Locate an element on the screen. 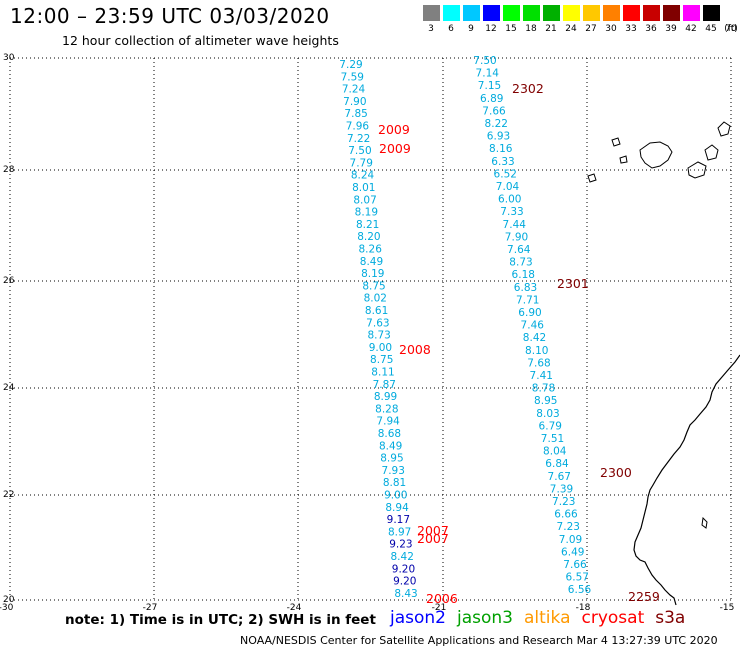 This screenshot has width=740, height=650. legend-tick-label: 30 is located at coordinates (611, 29).